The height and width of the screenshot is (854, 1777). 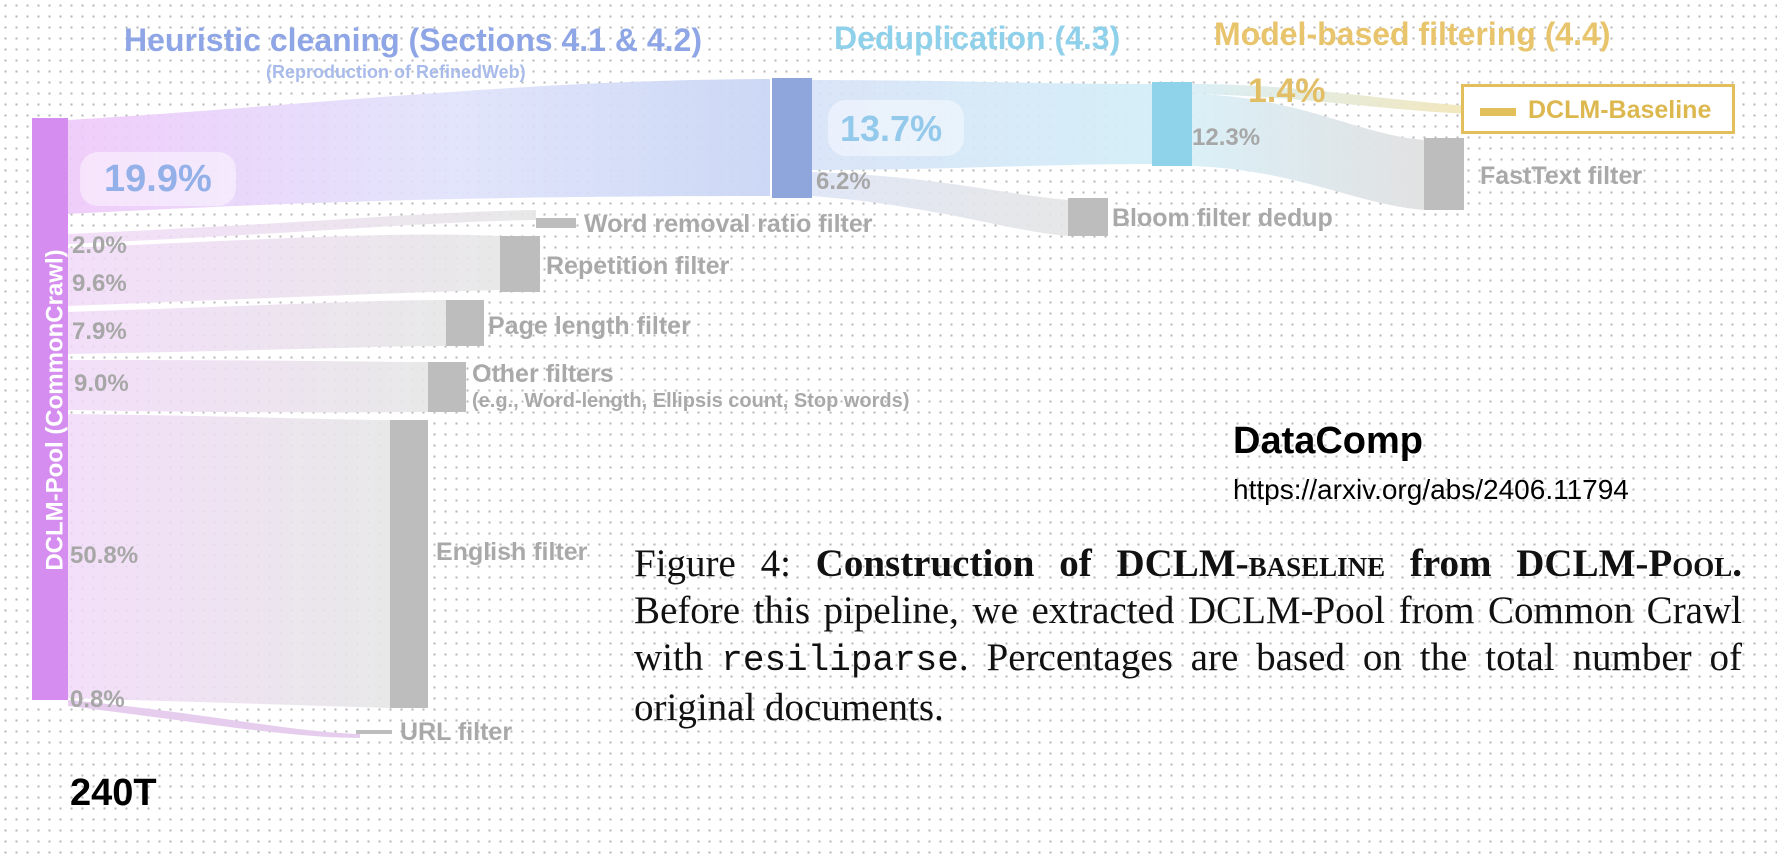 What do you see at coordinates (99, 331) in the screenshot?
I see `page-length-pct: 7.9%` at bounding box center [99, 331].